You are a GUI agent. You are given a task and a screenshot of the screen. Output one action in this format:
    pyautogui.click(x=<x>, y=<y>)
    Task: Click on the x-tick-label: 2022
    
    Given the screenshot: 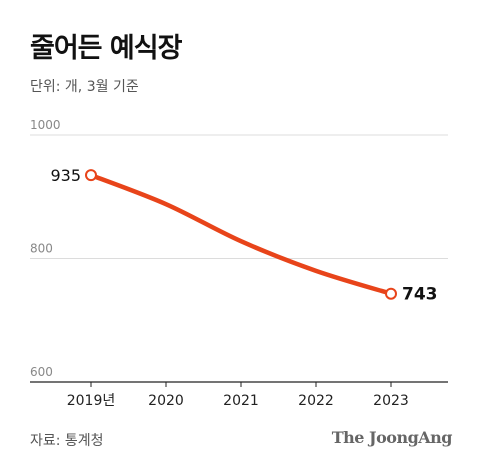 What is the action you would take?
    pyautogui.click(x=316, y=401)
    